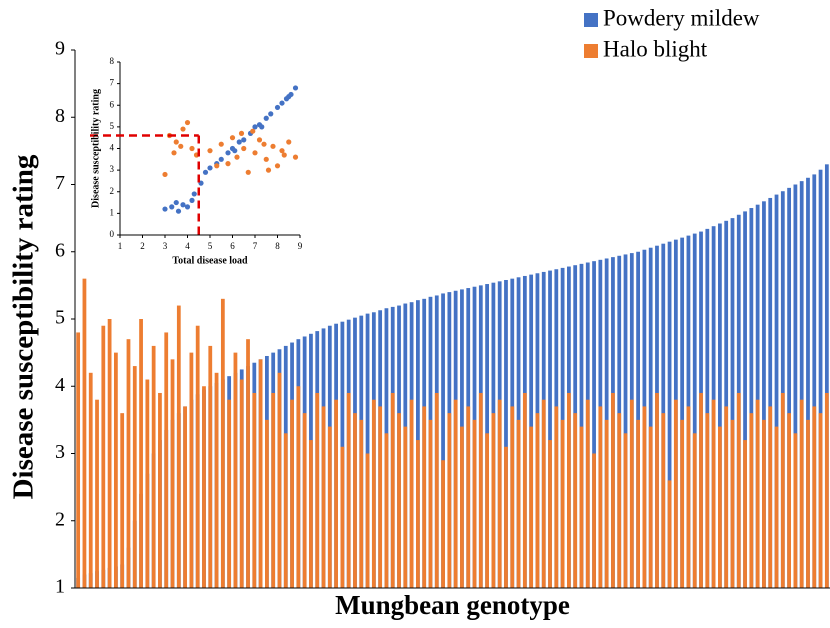 The width and height of the screenshot is (830, 628). Describe the element at coordinates (60, 519) in the screenshot. I see `y-tick-label: 2` at that location.